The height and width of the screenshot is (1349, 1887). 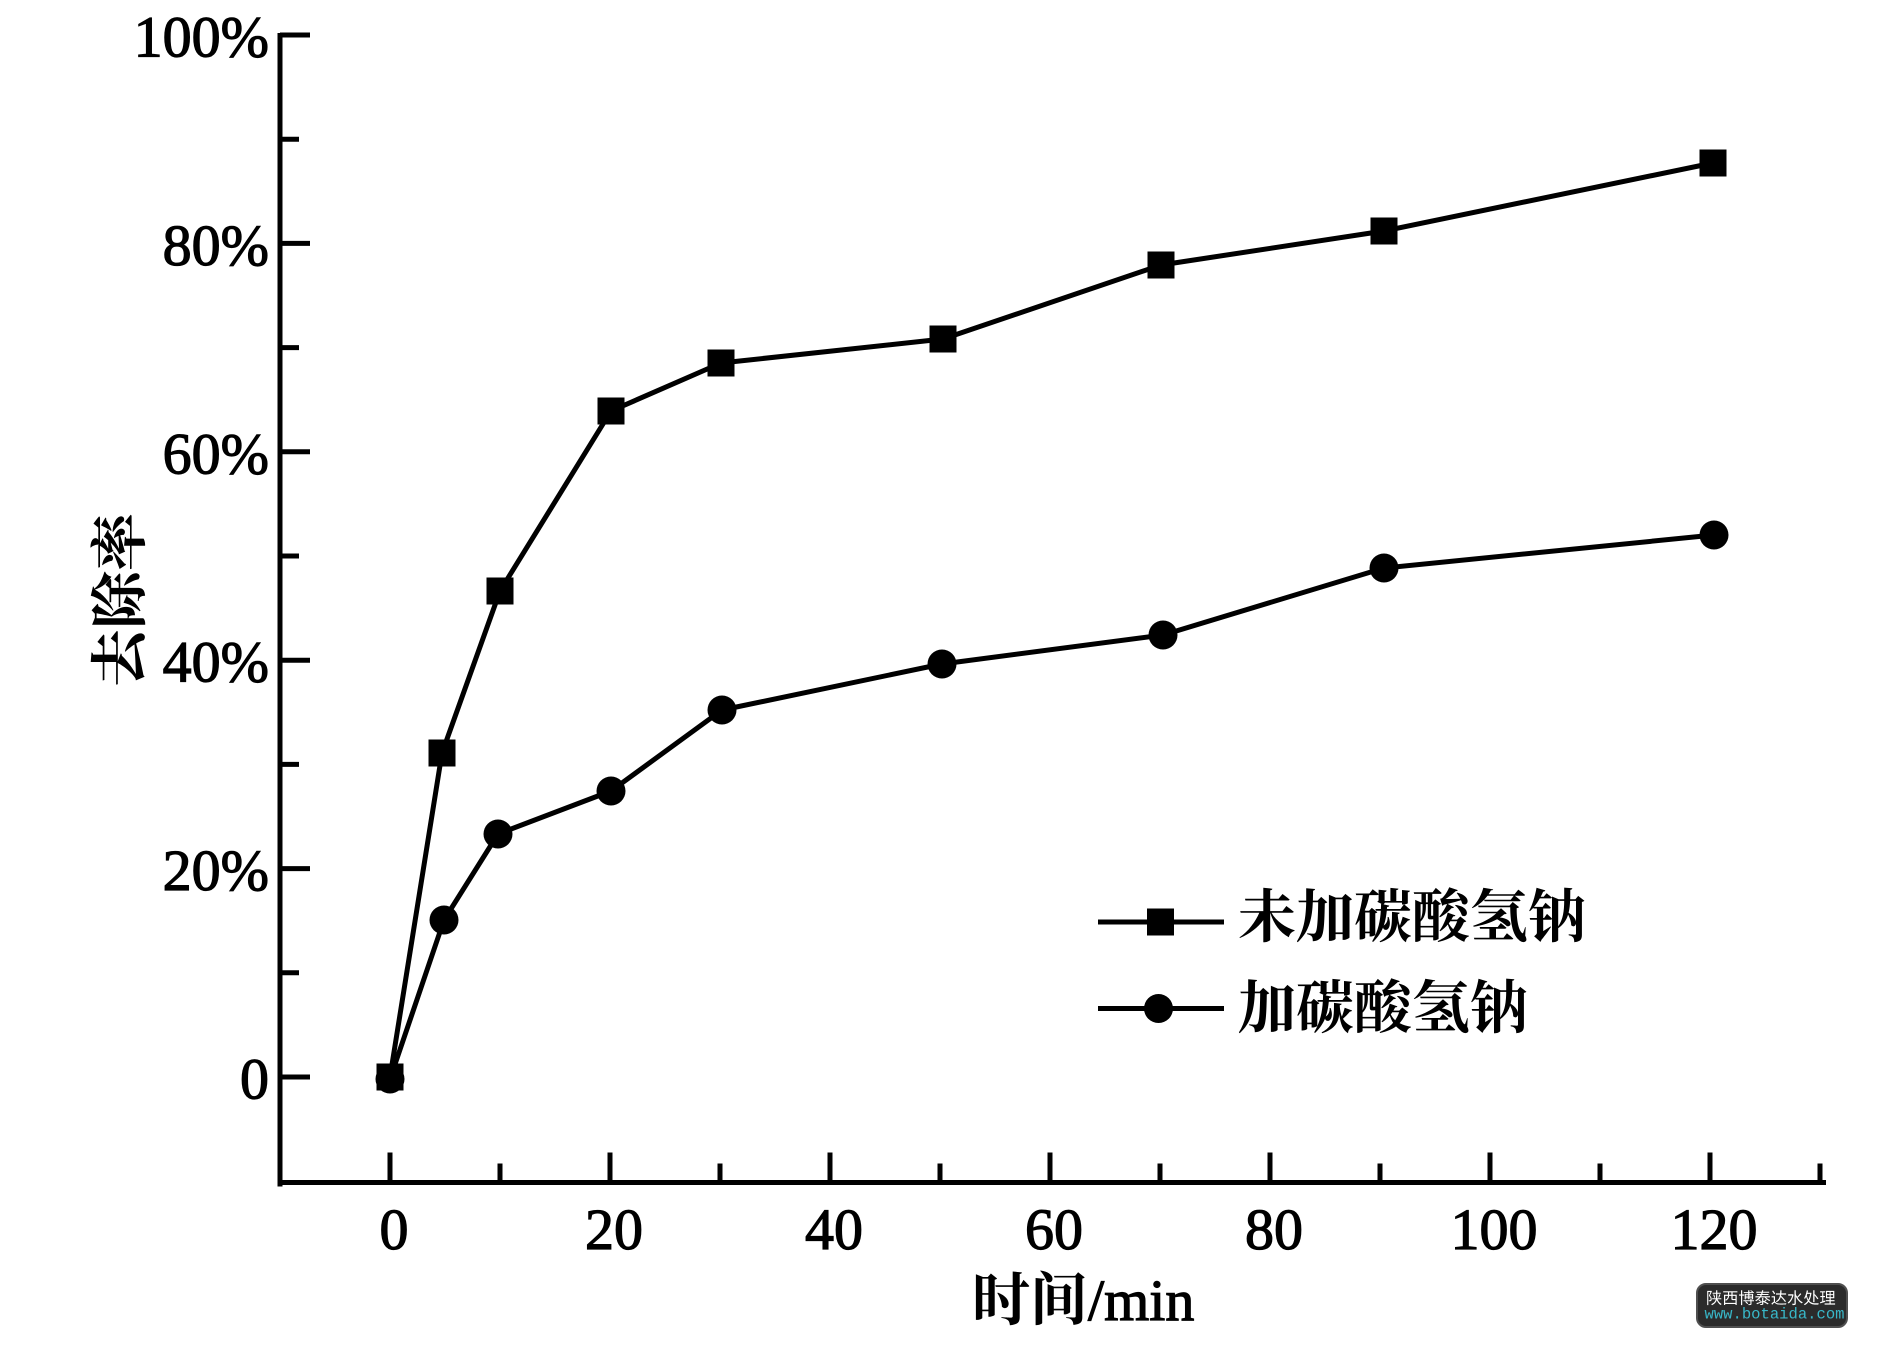 I want to click on svg-text: 40%, so click(x=216, y=662).